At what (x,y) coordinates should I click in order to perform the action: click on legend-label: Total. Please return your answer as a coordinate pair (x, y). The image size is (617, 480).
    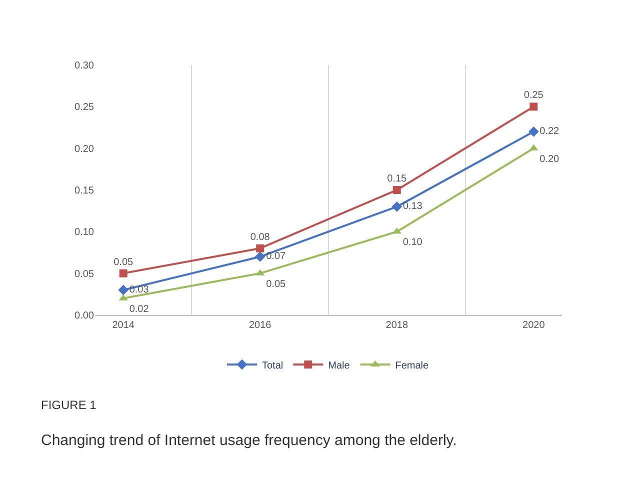
    Looking at the image, I should click on (273, 366).